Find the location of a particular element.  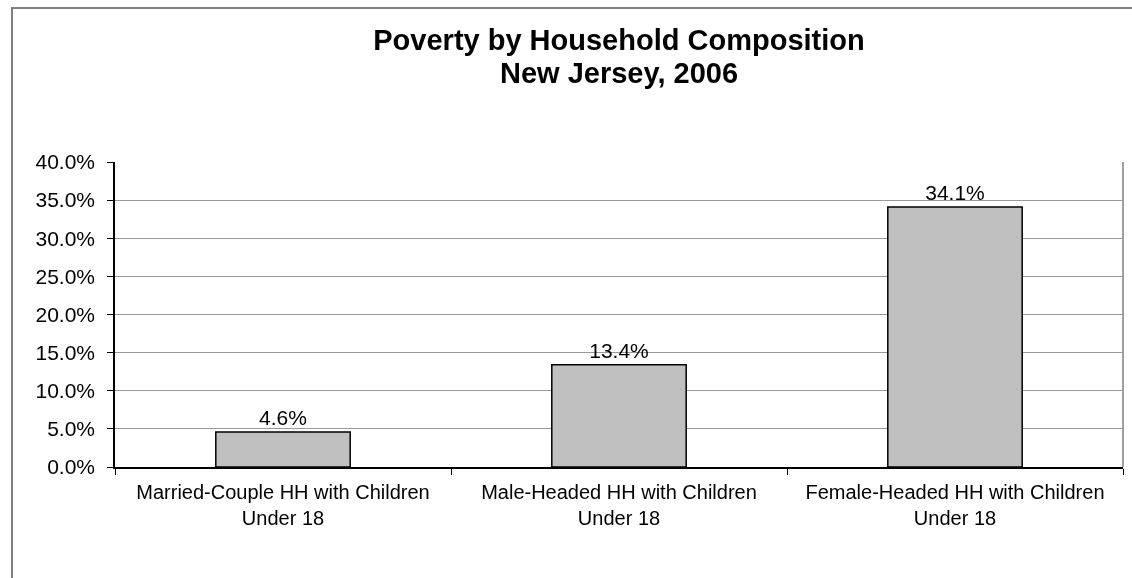

y-tick-label: 30.0% is located at coordinates (65, 238).